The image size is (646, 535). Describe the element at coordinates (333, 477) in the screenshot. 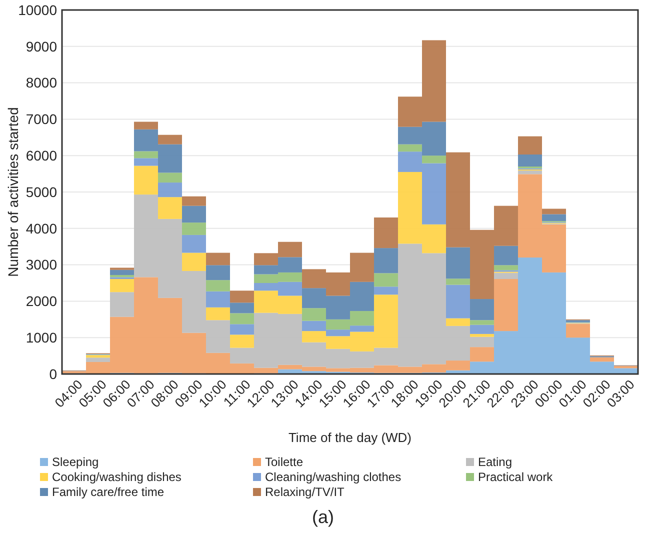

I see `legend-label: Cleaning/washing clothes` at that location.